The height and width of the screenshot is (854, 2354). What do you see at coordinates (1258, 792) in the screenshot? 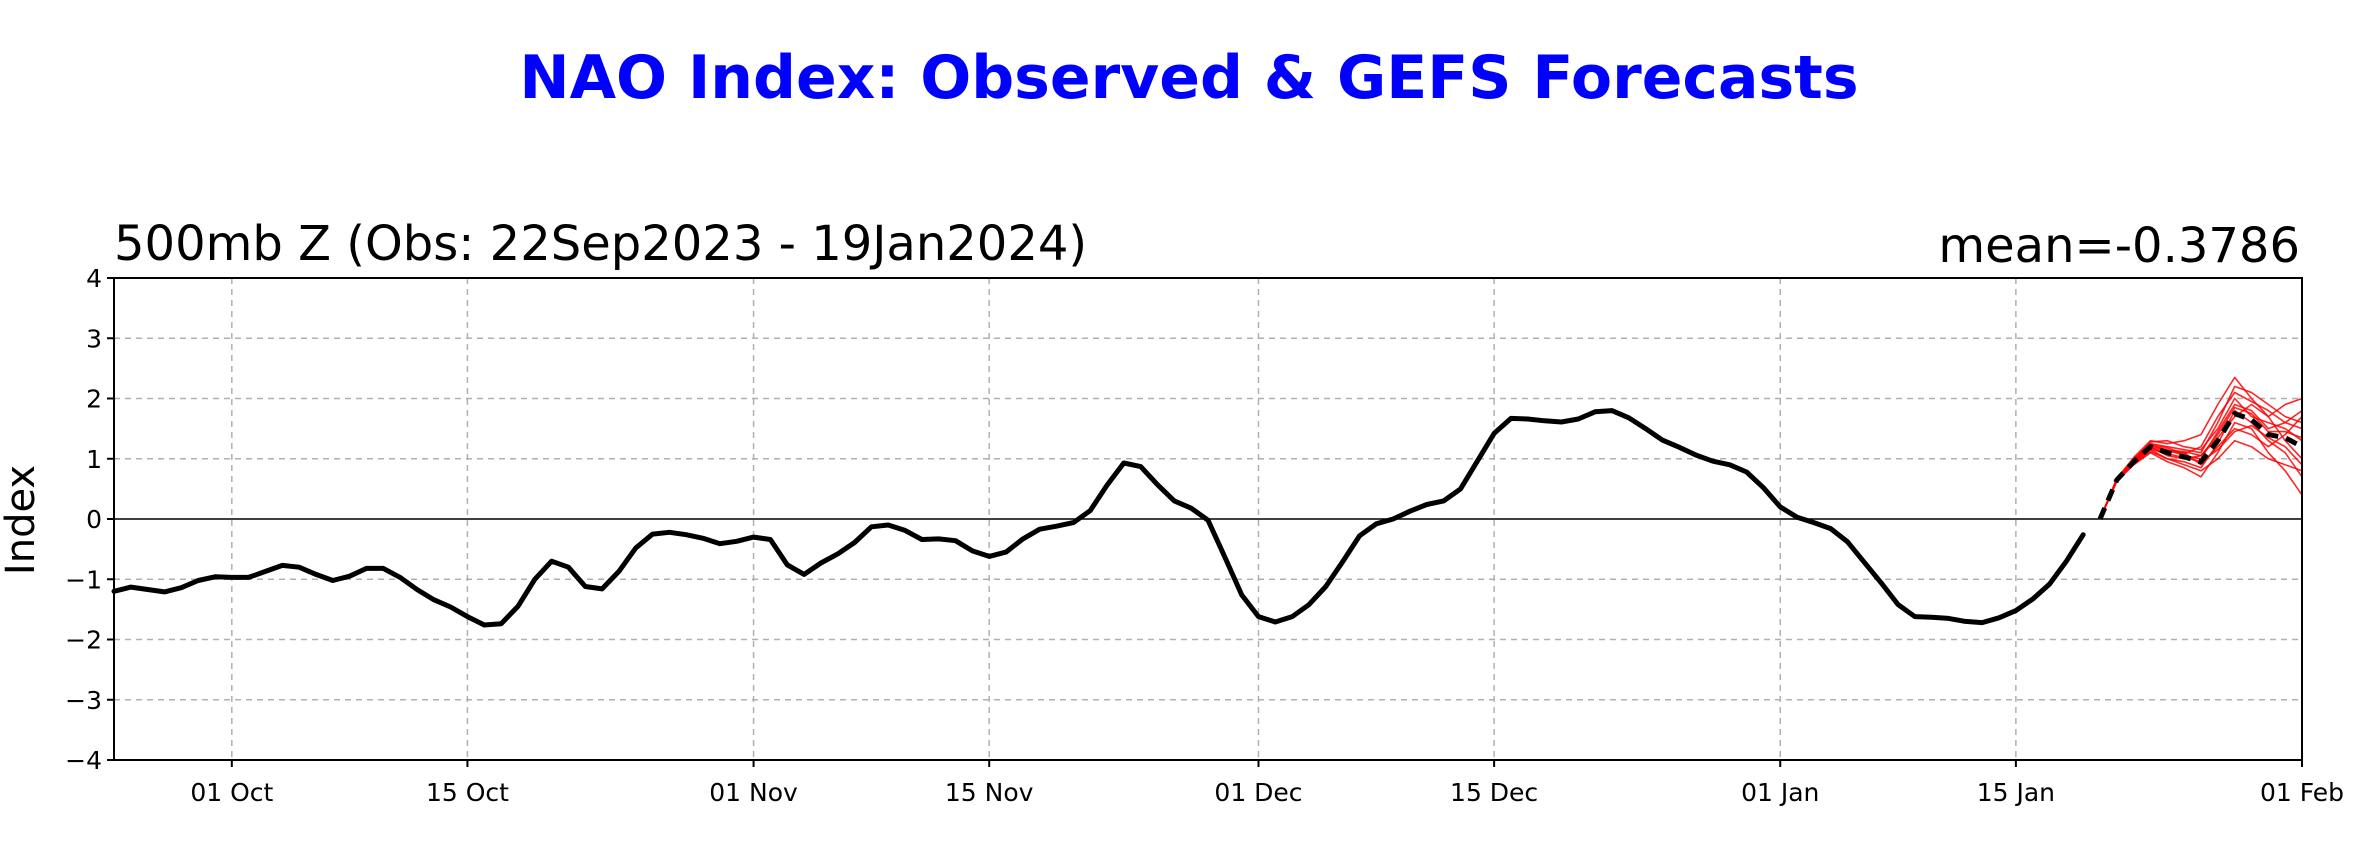
I see `x-tick-label: 01 Dec` at bounding box center [1258, 792].